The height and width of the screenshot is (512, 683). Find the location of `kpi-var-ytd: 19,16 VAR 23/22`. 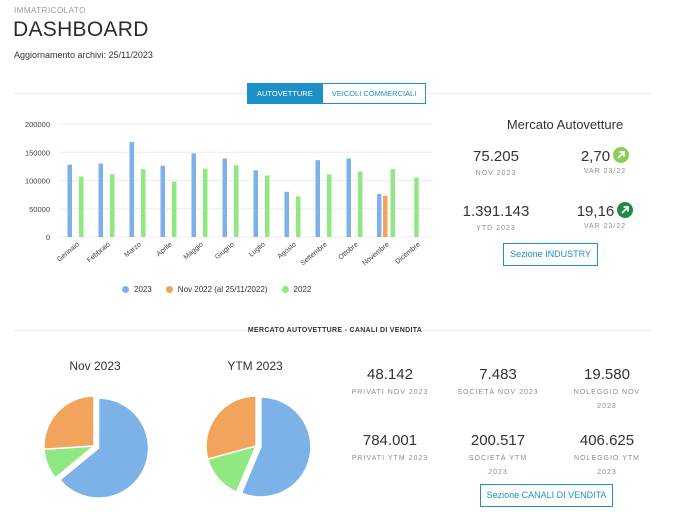

kpi-var-ytd: 19,16 VAR 23/22 is located at coordinates (605, 216).